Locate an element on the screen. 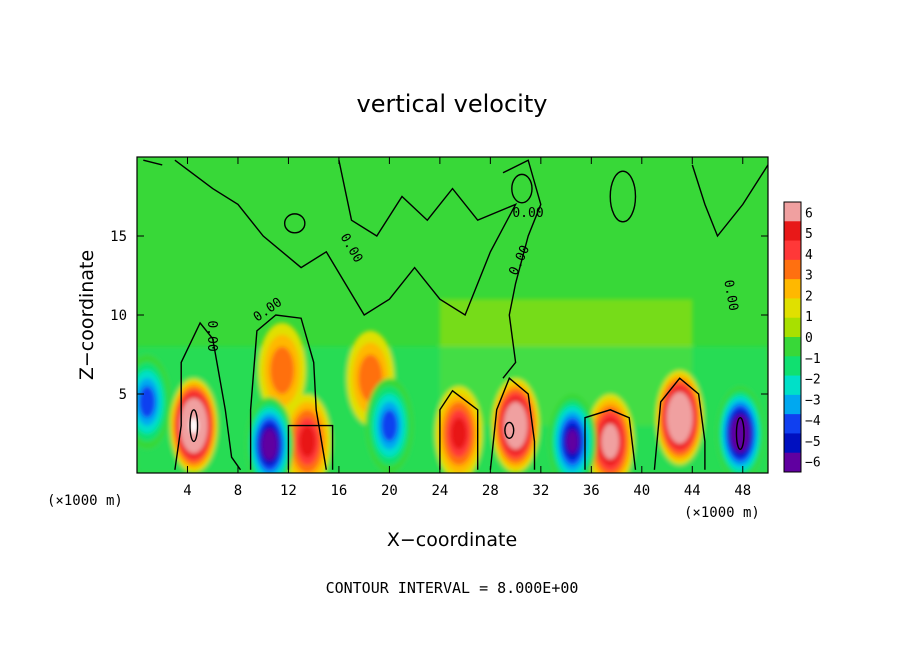 The height and width of the screenshot is (654, 904). y-tick-label: 5 is located at coordinates (123, 395).